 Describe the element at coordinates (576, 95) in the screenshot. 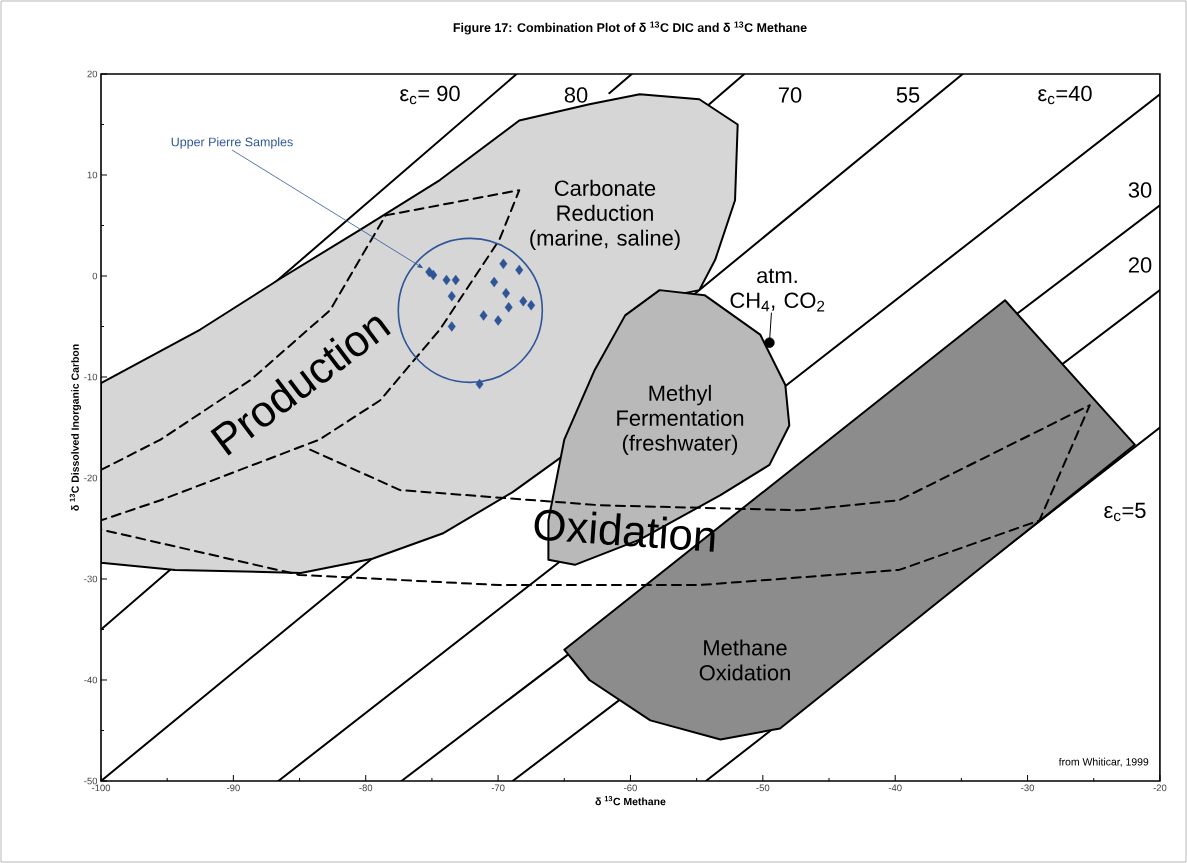

I see `annotation: 80` at that location.